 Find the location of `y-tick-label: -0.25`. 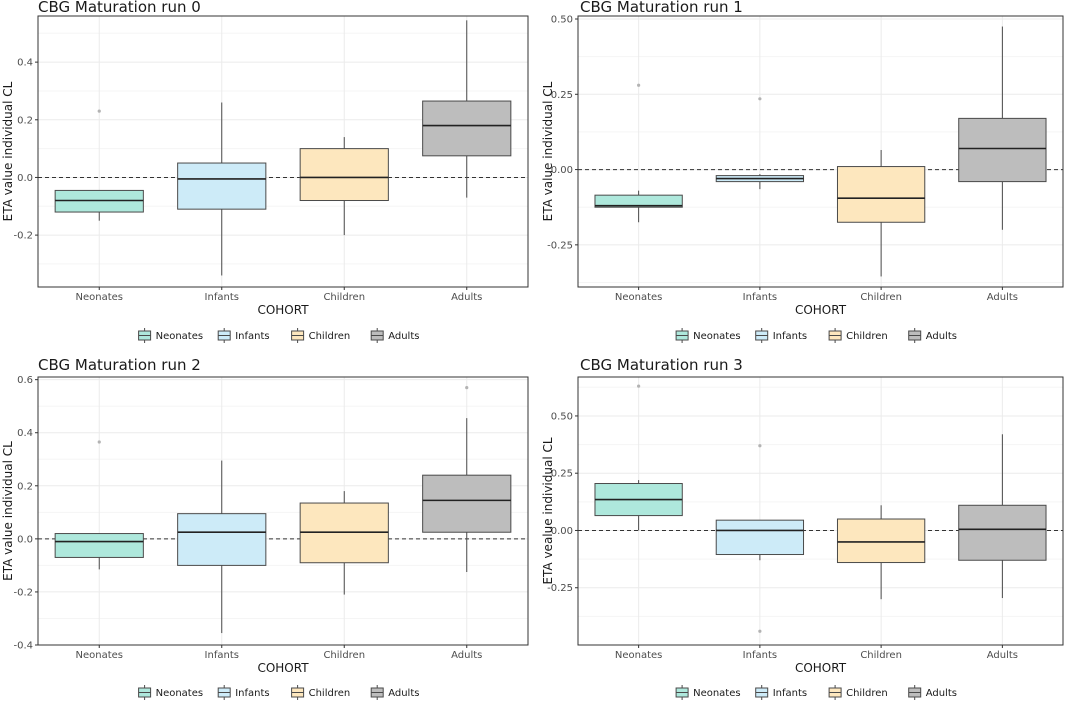

y-tick-label: -0.25 is located at coordinates (560, 245).